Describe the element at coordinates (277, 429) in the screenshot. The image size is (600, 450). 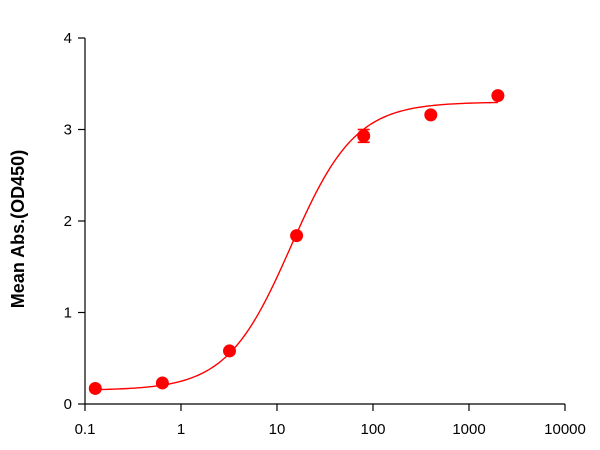
I see `x-tick-label: 10` at that location.